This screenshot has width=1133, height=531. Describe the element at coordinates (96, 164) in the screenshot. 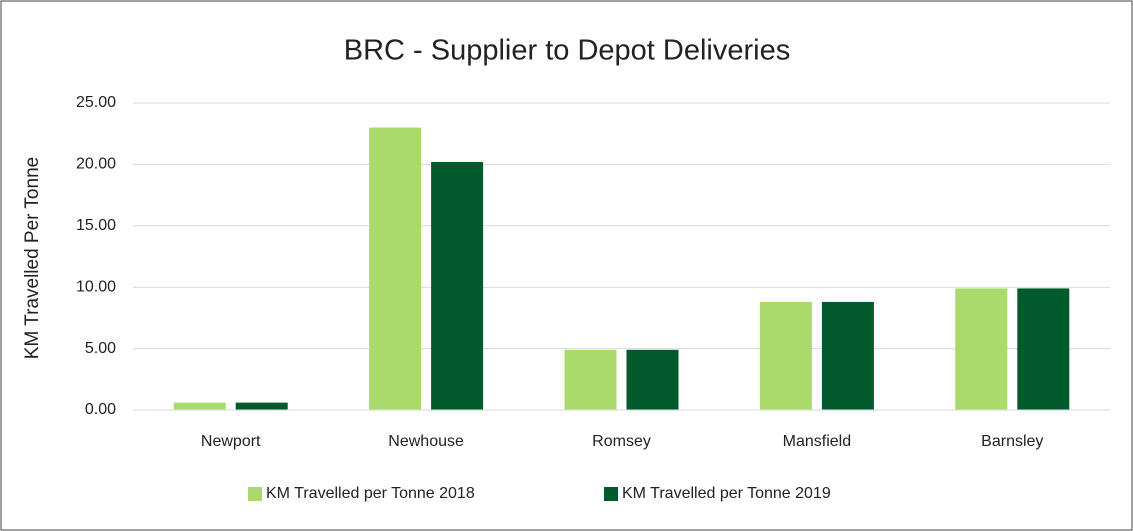

I see `y-tick-label: 20.00` at that location.